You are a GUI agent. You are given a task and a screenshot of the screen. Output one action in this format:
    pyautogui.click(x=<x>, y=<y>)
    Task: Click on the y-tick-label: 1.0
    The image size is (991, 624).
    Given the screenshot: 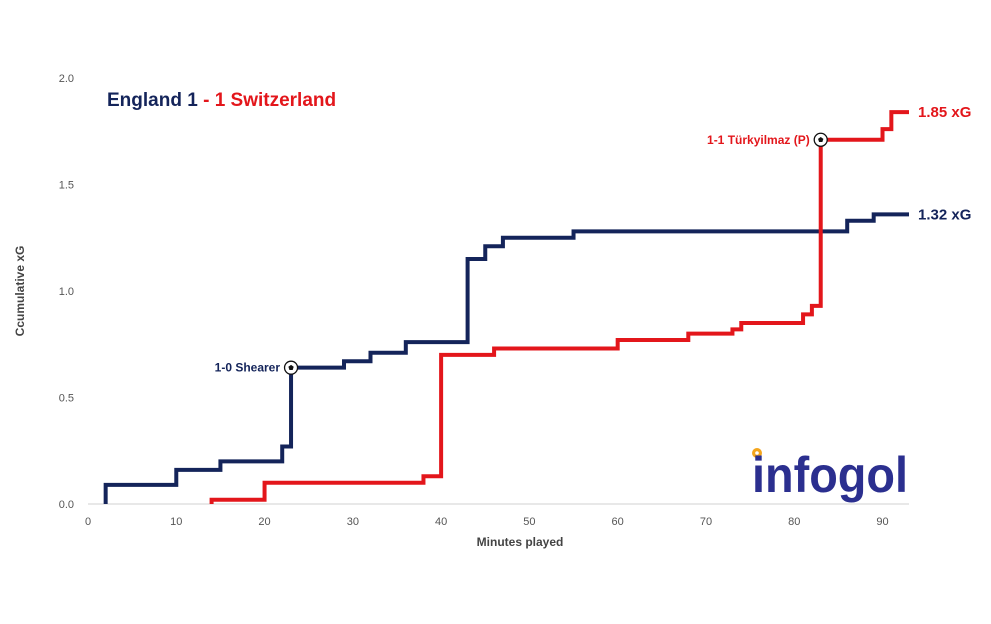 What is the action you would take?
    pyautogui.click(x=66, y=292)
    